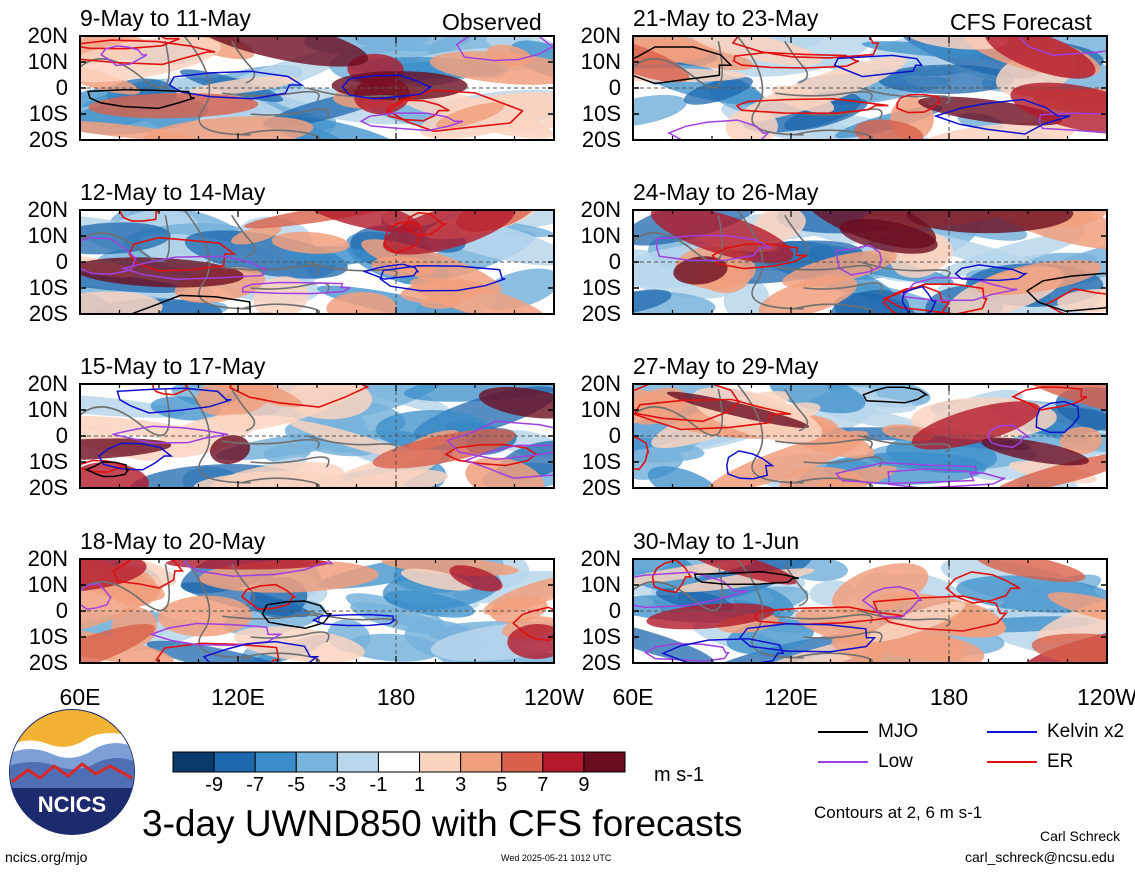 The width and height of the screenshot is (1135, 872). What do you see at coordinates (337, 785) in the screenshot?
I see `colorbar-tick-label: -3` at bounding box center [337, 785].